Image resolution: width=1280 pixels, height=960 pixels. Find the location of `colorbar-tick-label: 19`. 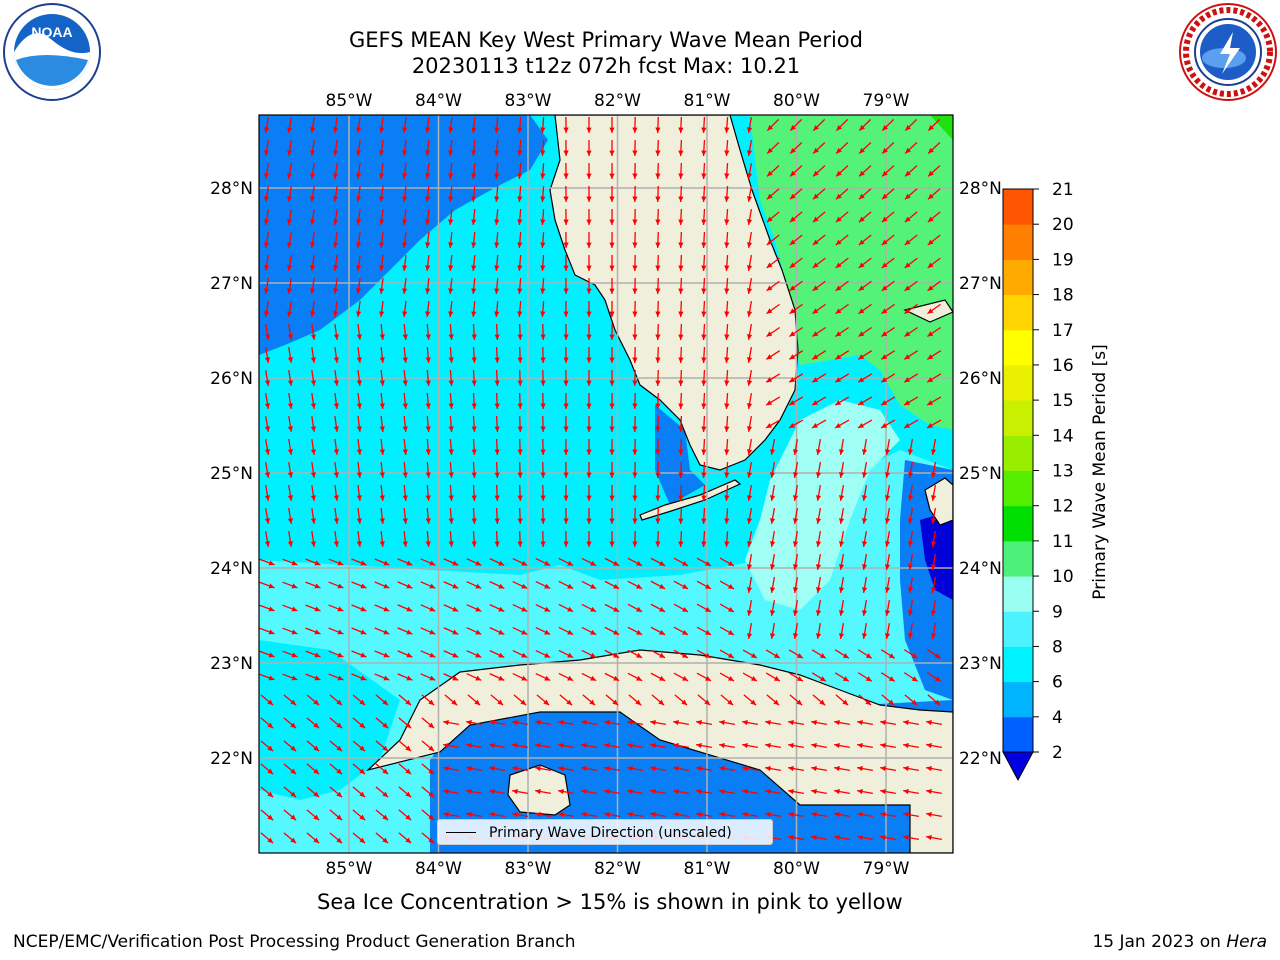

colorbar-tick-label: 19 is located at coordinates (1063, 260).